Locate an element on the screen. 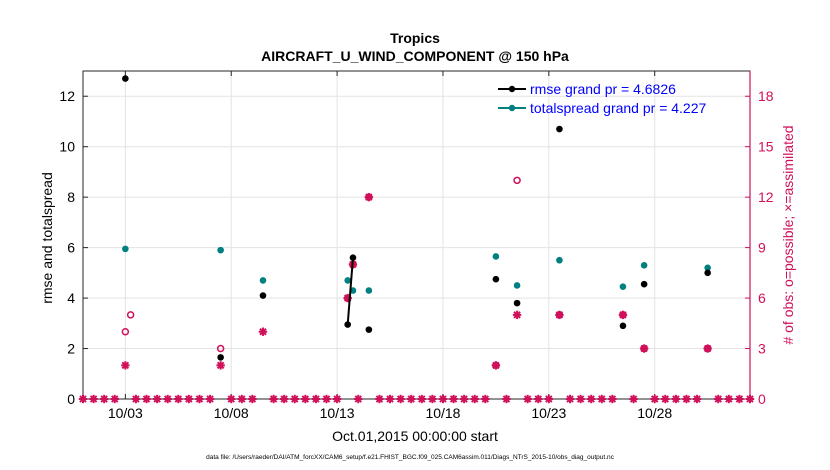 This screenshot has height=470, width=830. x-axis-label: Oct.01,2015 00:00:00 start is located at coordinates (415, 436).